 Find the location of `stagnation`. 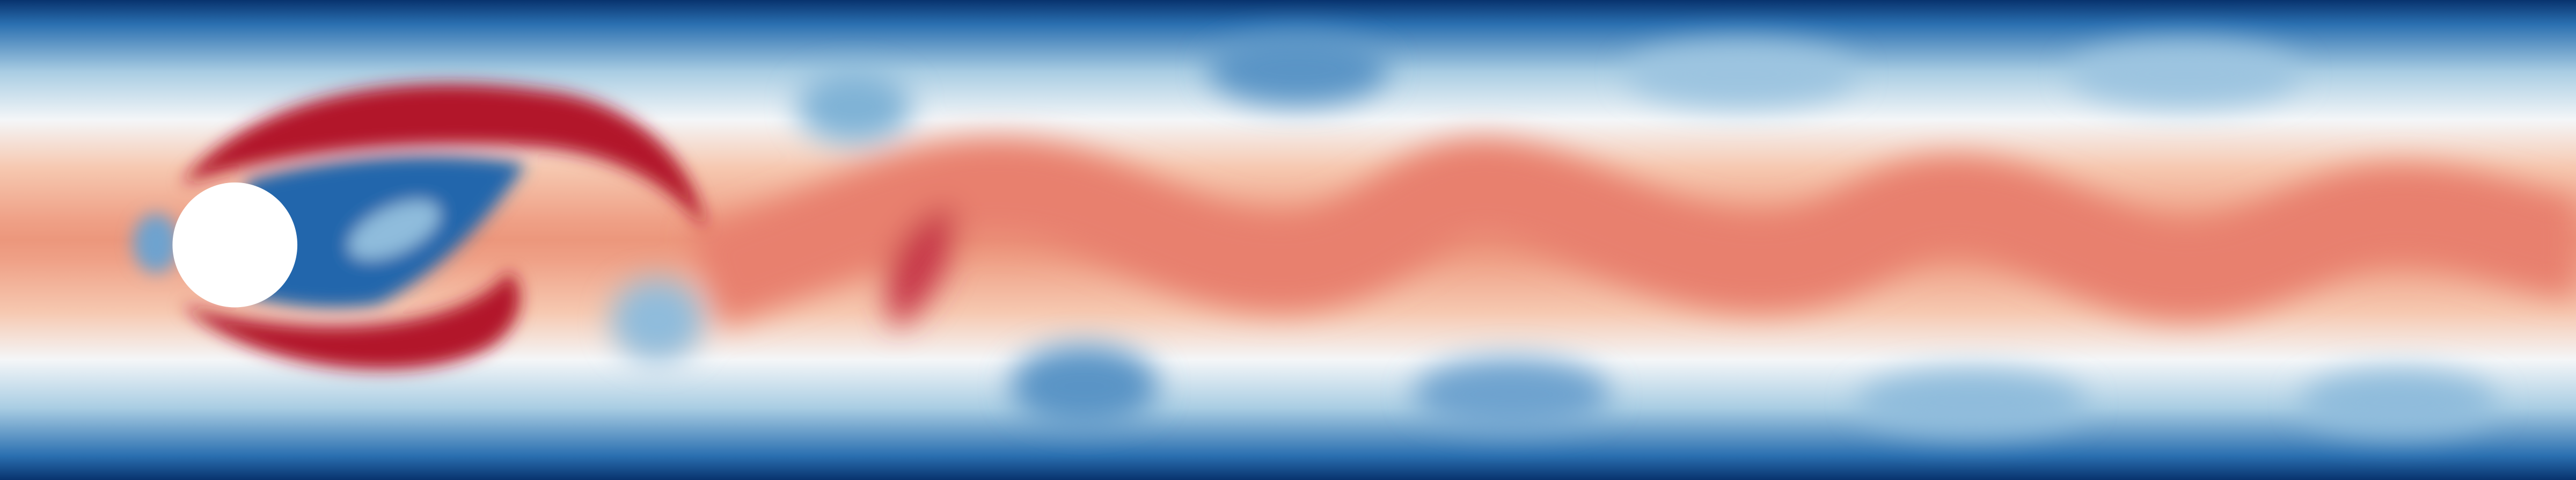

stagnation is located at coordinates (156, 243).